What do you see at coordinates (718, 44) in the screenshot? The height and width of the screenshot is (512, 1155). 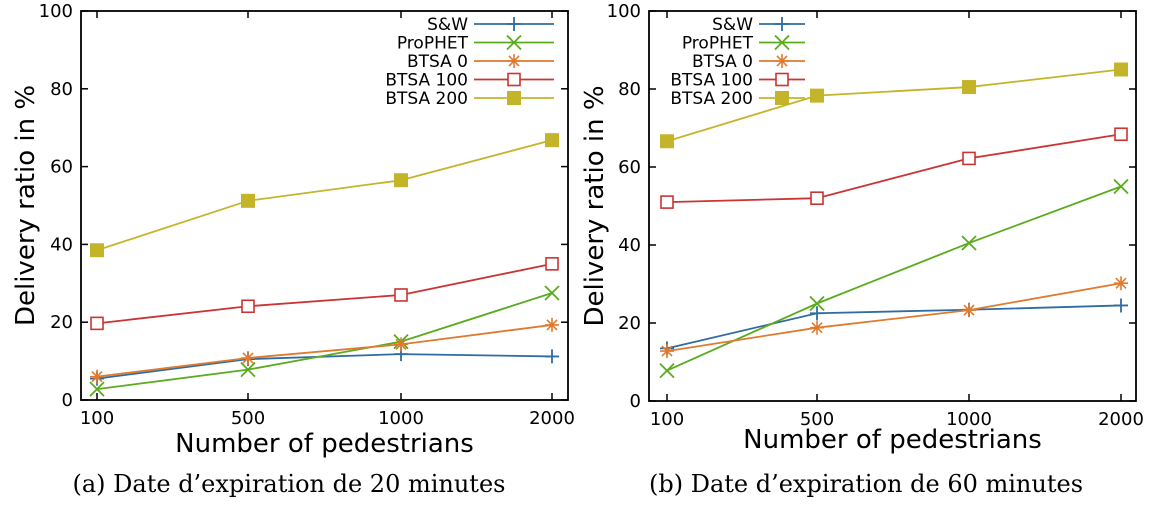 I see `legend-label-prophet: ProPHET` at bounding box center [718, 44].